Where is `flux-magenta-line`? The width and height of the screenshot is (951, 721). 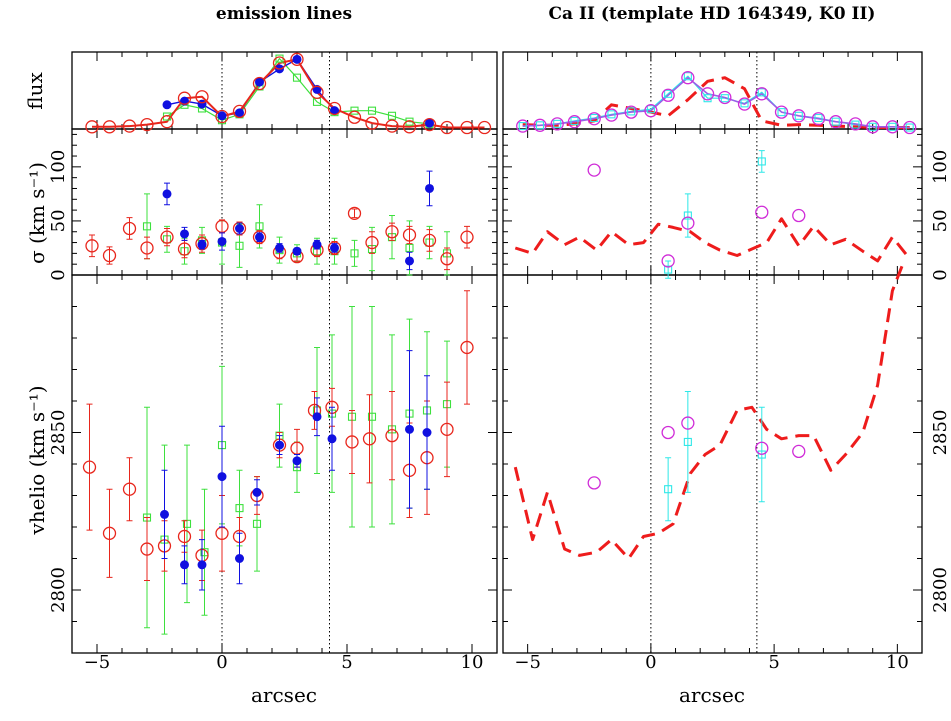
flux-magenta-line is located at coordinates (716, 102).